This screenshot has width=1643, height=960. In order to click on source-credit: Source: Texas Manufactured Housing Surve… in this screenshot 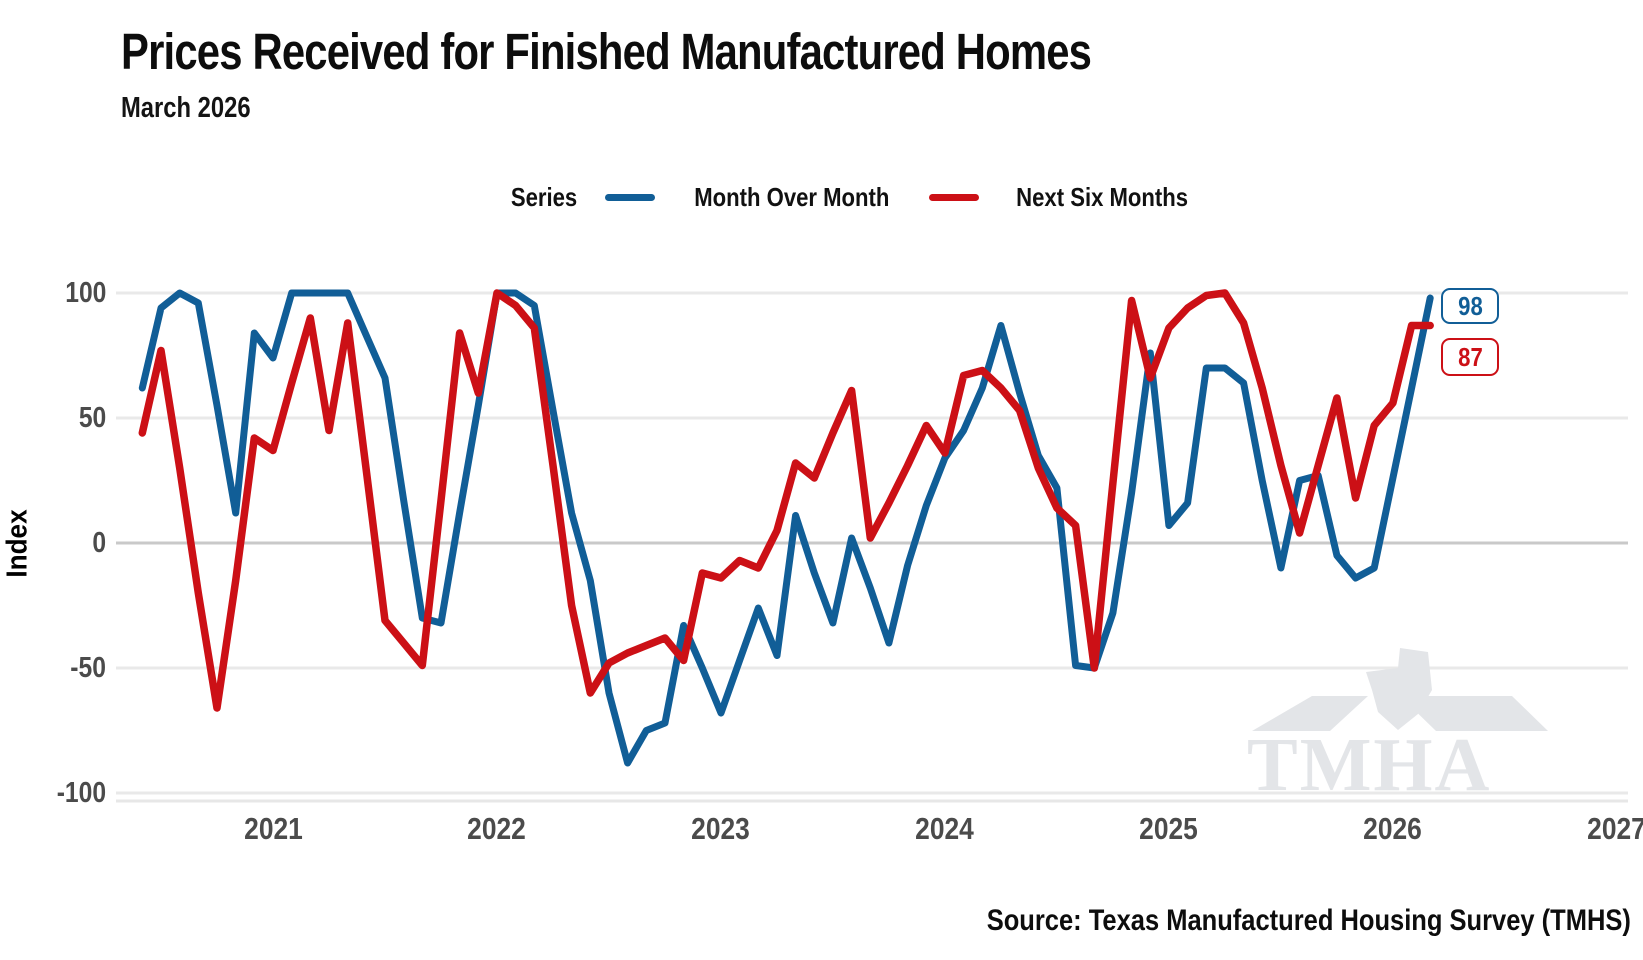, I will do `click(1308, 920)`.